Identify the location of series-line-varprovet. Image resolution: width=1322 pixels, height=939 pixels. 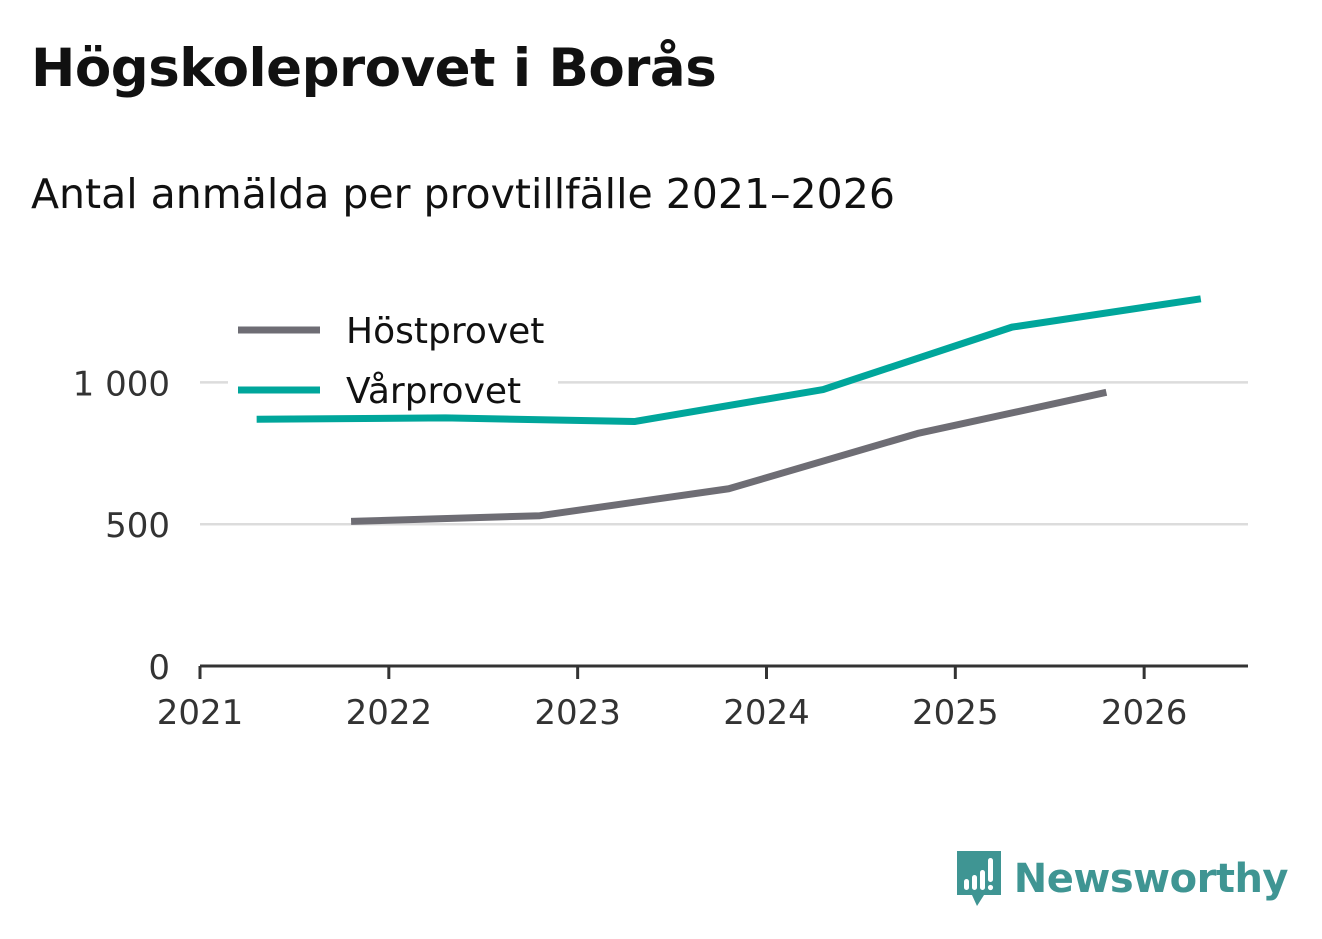
(729, 360).